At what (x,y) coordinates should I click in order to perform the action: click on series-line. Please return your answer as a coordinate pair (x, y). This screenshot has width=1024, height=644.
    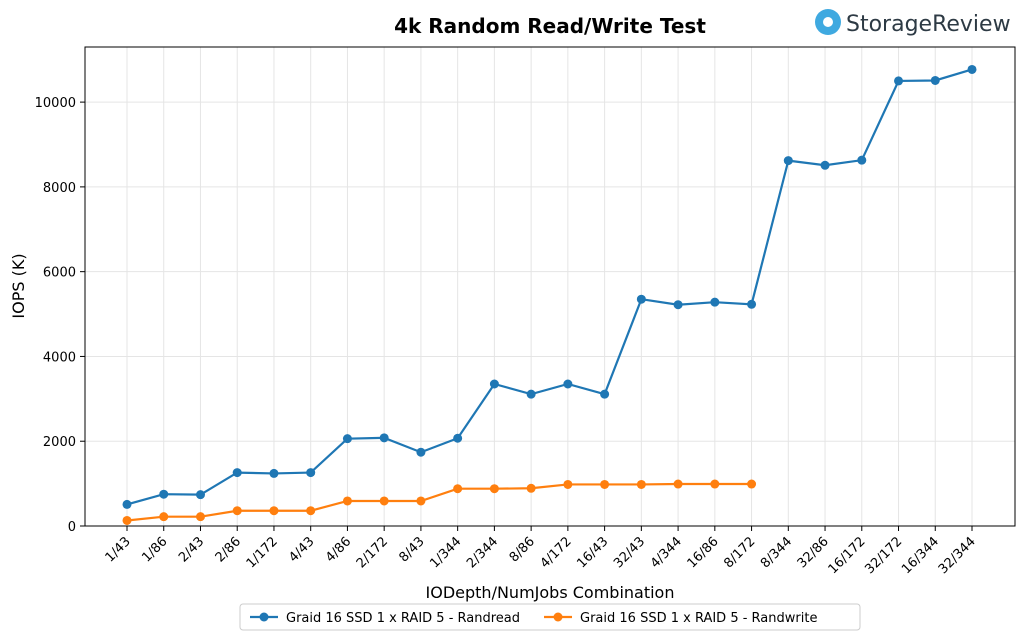
    Looking at the image, I should click on (439, 502).